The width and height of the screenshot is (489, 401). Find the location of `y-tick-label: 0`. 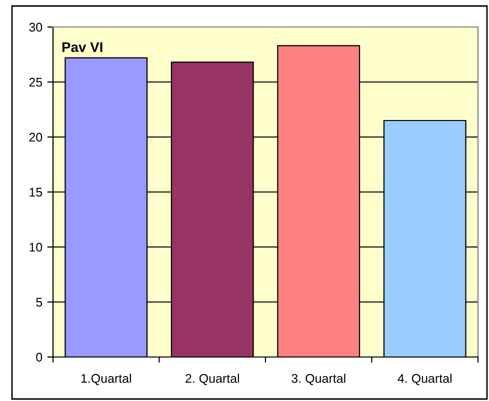

y-tick-label: 0 is located at coordinates (39, 357).